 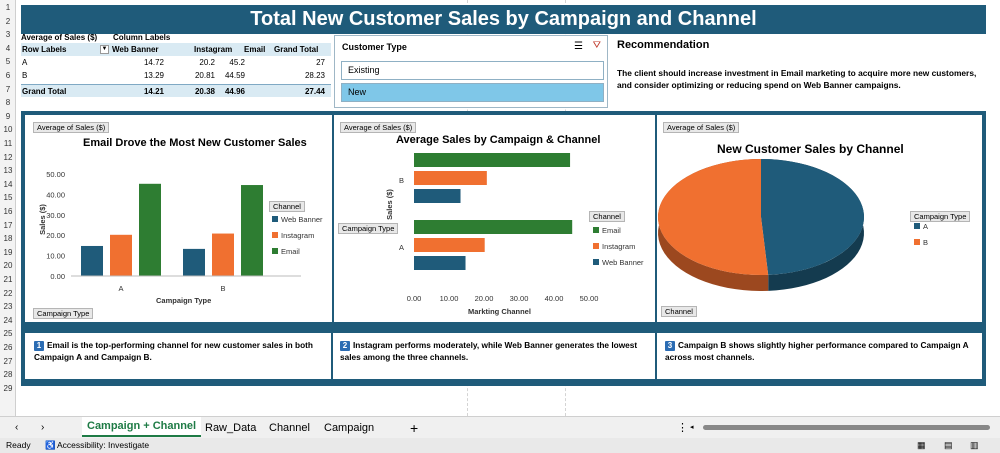 I want to click on slicer-item-new: New, so click(x=472, y=92).